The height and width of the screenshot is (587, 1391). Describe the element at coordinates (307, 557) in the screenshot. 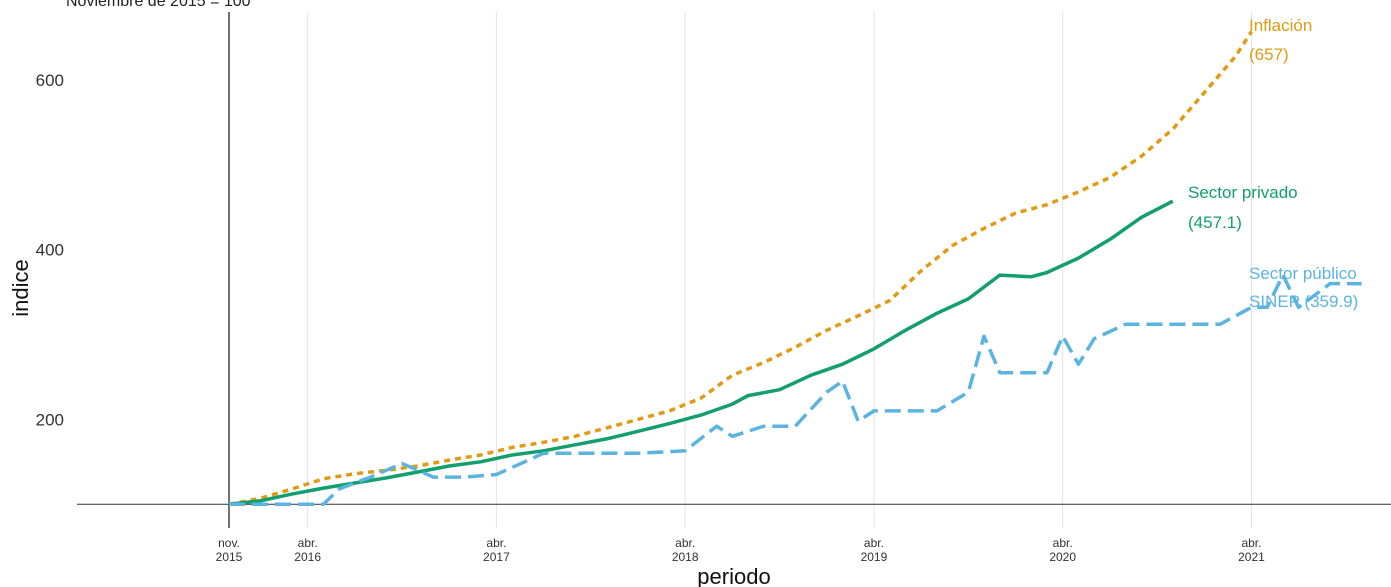

I see `x-tick-label-year: 2016` at that location.